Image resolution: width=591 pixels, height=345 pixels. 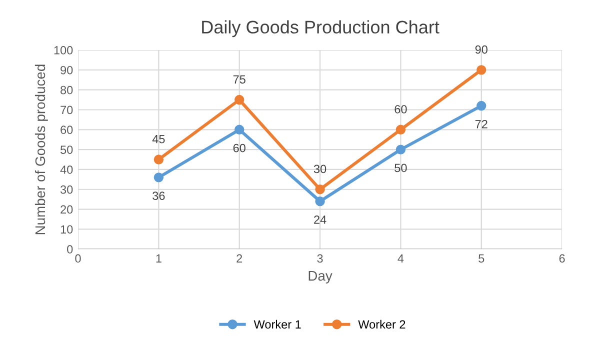 What do you see at coordinates (66, 209) in the screenshot?
I see `y-tick-label: 20` at bounding box center [66, 209].